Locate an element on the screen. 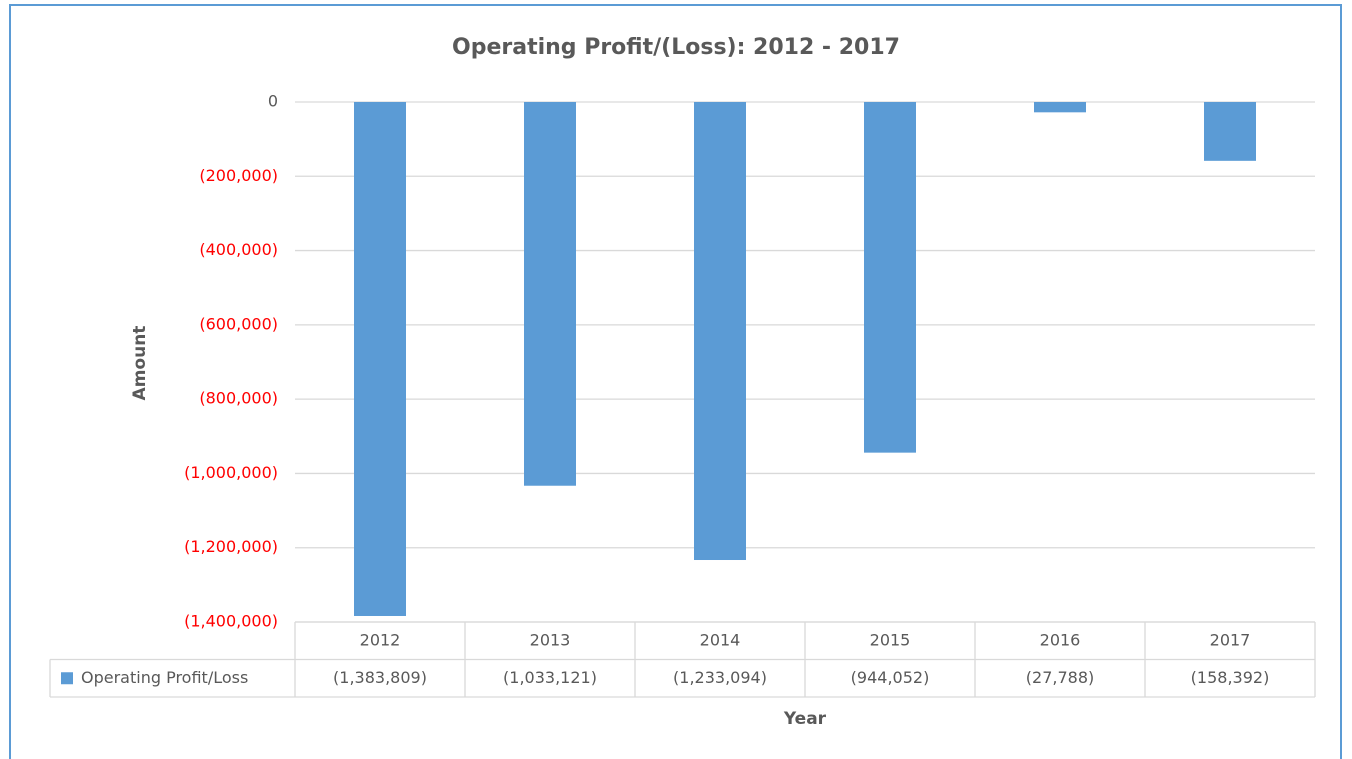 Image resolution: width=1352 pixels, height=759 pixels. y-tick-label: (1,400,000) is located at coordinates (231, 621).